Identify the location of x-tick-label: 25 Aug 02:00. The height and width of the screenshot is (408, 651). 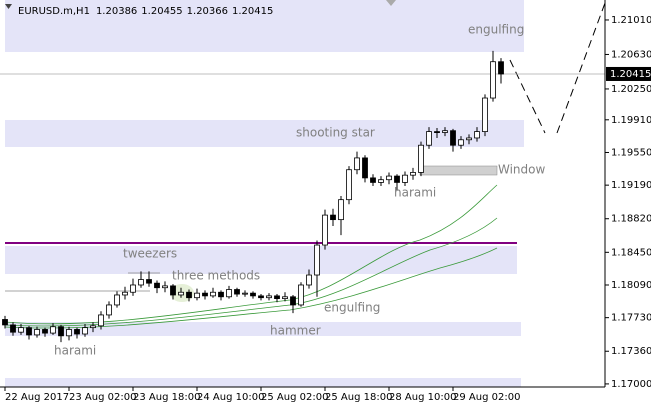
(294, 397).